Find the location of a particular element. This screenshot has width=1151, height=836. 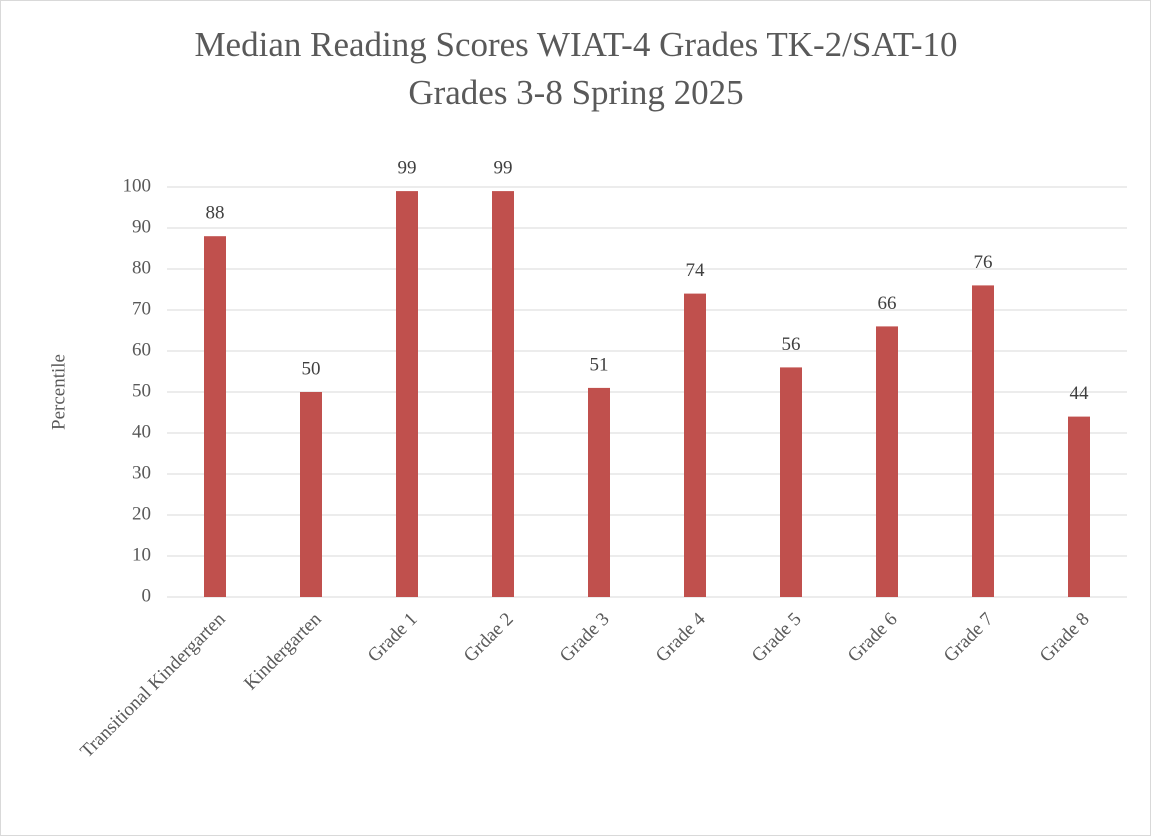

y-tick-label: 100 is located at coordinates (137, 185).